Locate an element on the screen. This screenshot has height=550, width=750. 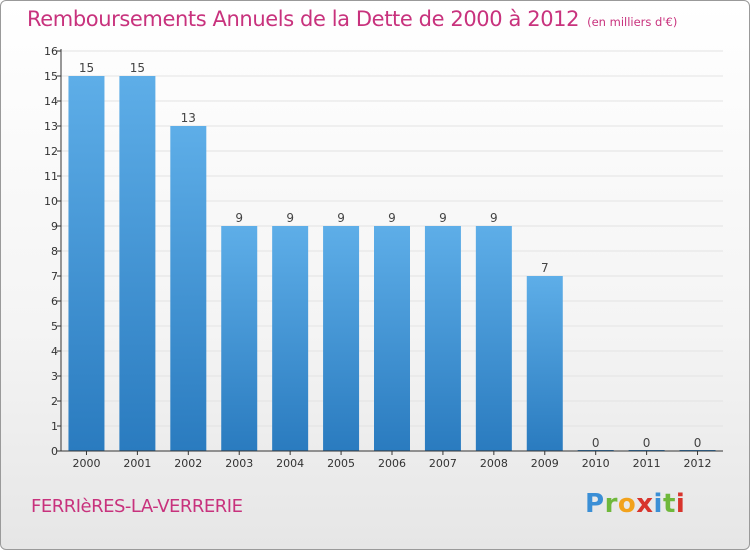
y-tick-label: 9 is located at coordinates (54, 226).